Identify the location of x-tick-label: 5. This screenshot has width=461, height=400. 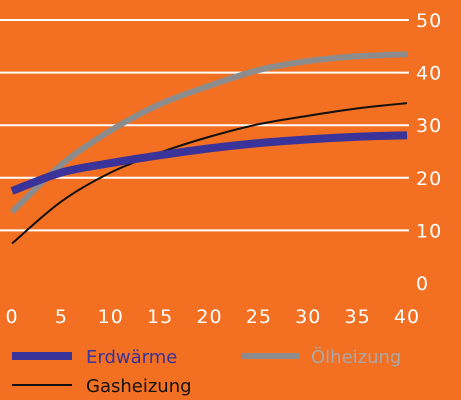
(61, 317).